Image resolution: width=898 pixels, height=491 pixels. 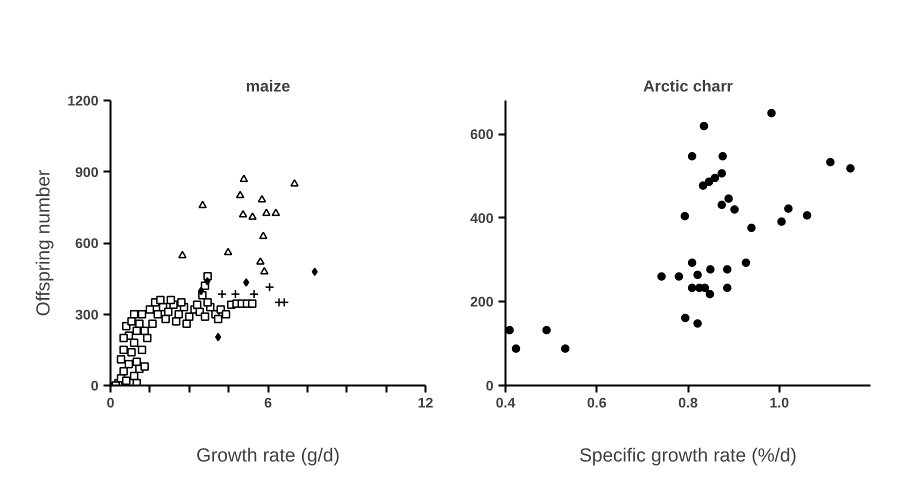 I want to click on x-tick-label: 12, so click(x=426, y=402).